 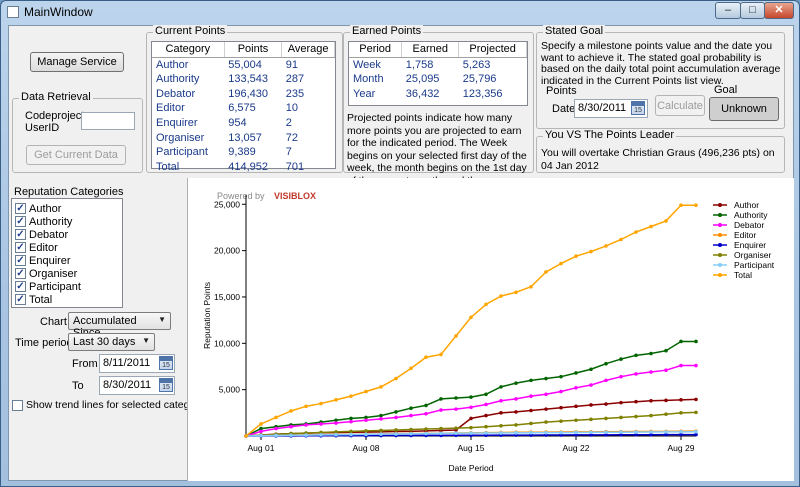 What do you see at coordinates (367, 64) in the screenshot?
I see `table-cell: Week` at bounding box center [367, 64].